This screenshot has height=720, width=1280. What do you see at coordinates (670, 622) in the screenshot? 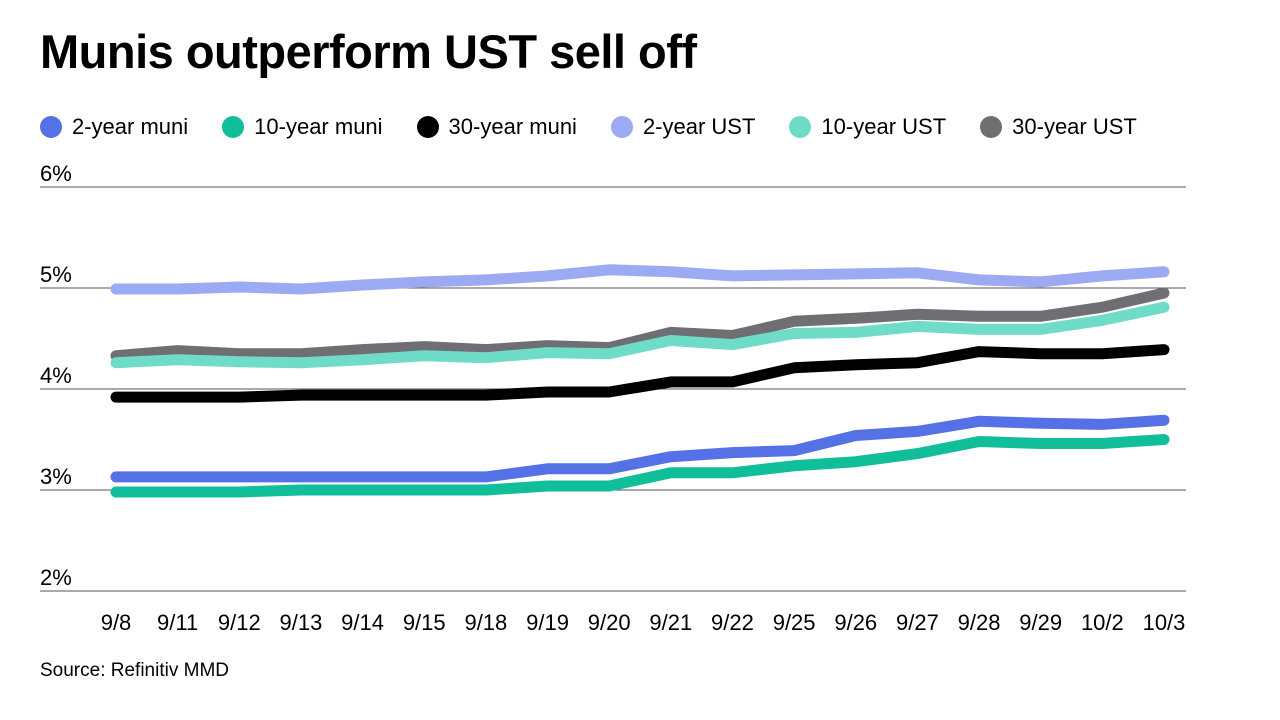
I see `x-tick-label: 9/21` at bounding box center [670, 622].